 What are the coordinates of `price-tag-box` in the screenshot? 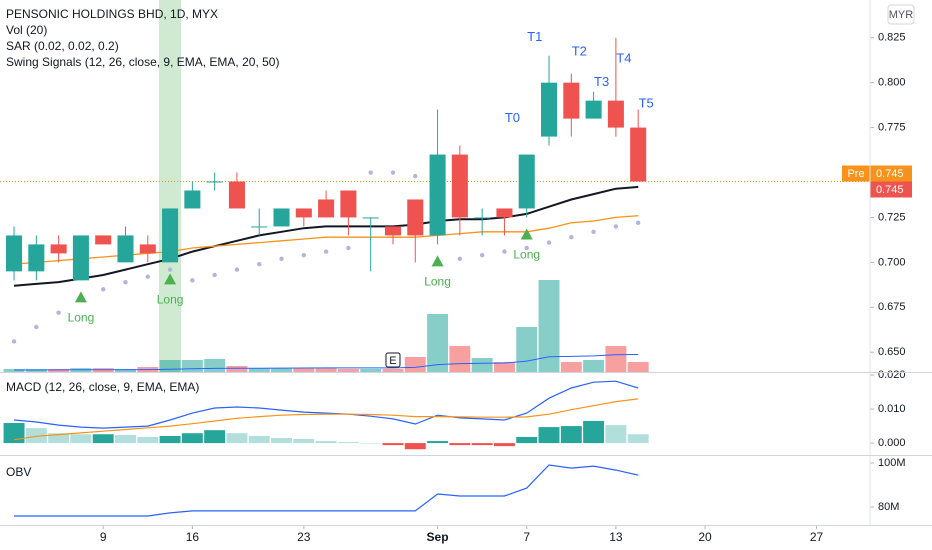 It's located at (891, 189).